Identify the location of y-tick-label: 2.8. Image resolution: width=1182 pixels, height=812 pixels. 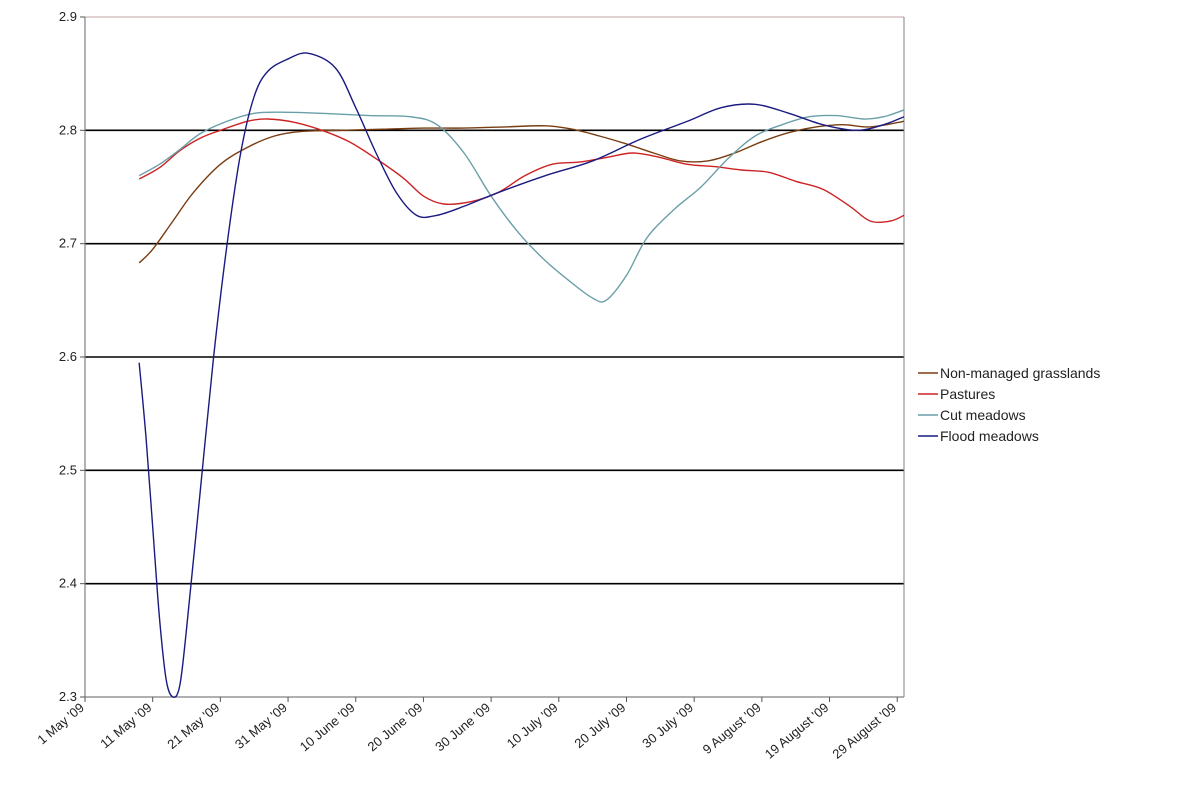
(68, 129).